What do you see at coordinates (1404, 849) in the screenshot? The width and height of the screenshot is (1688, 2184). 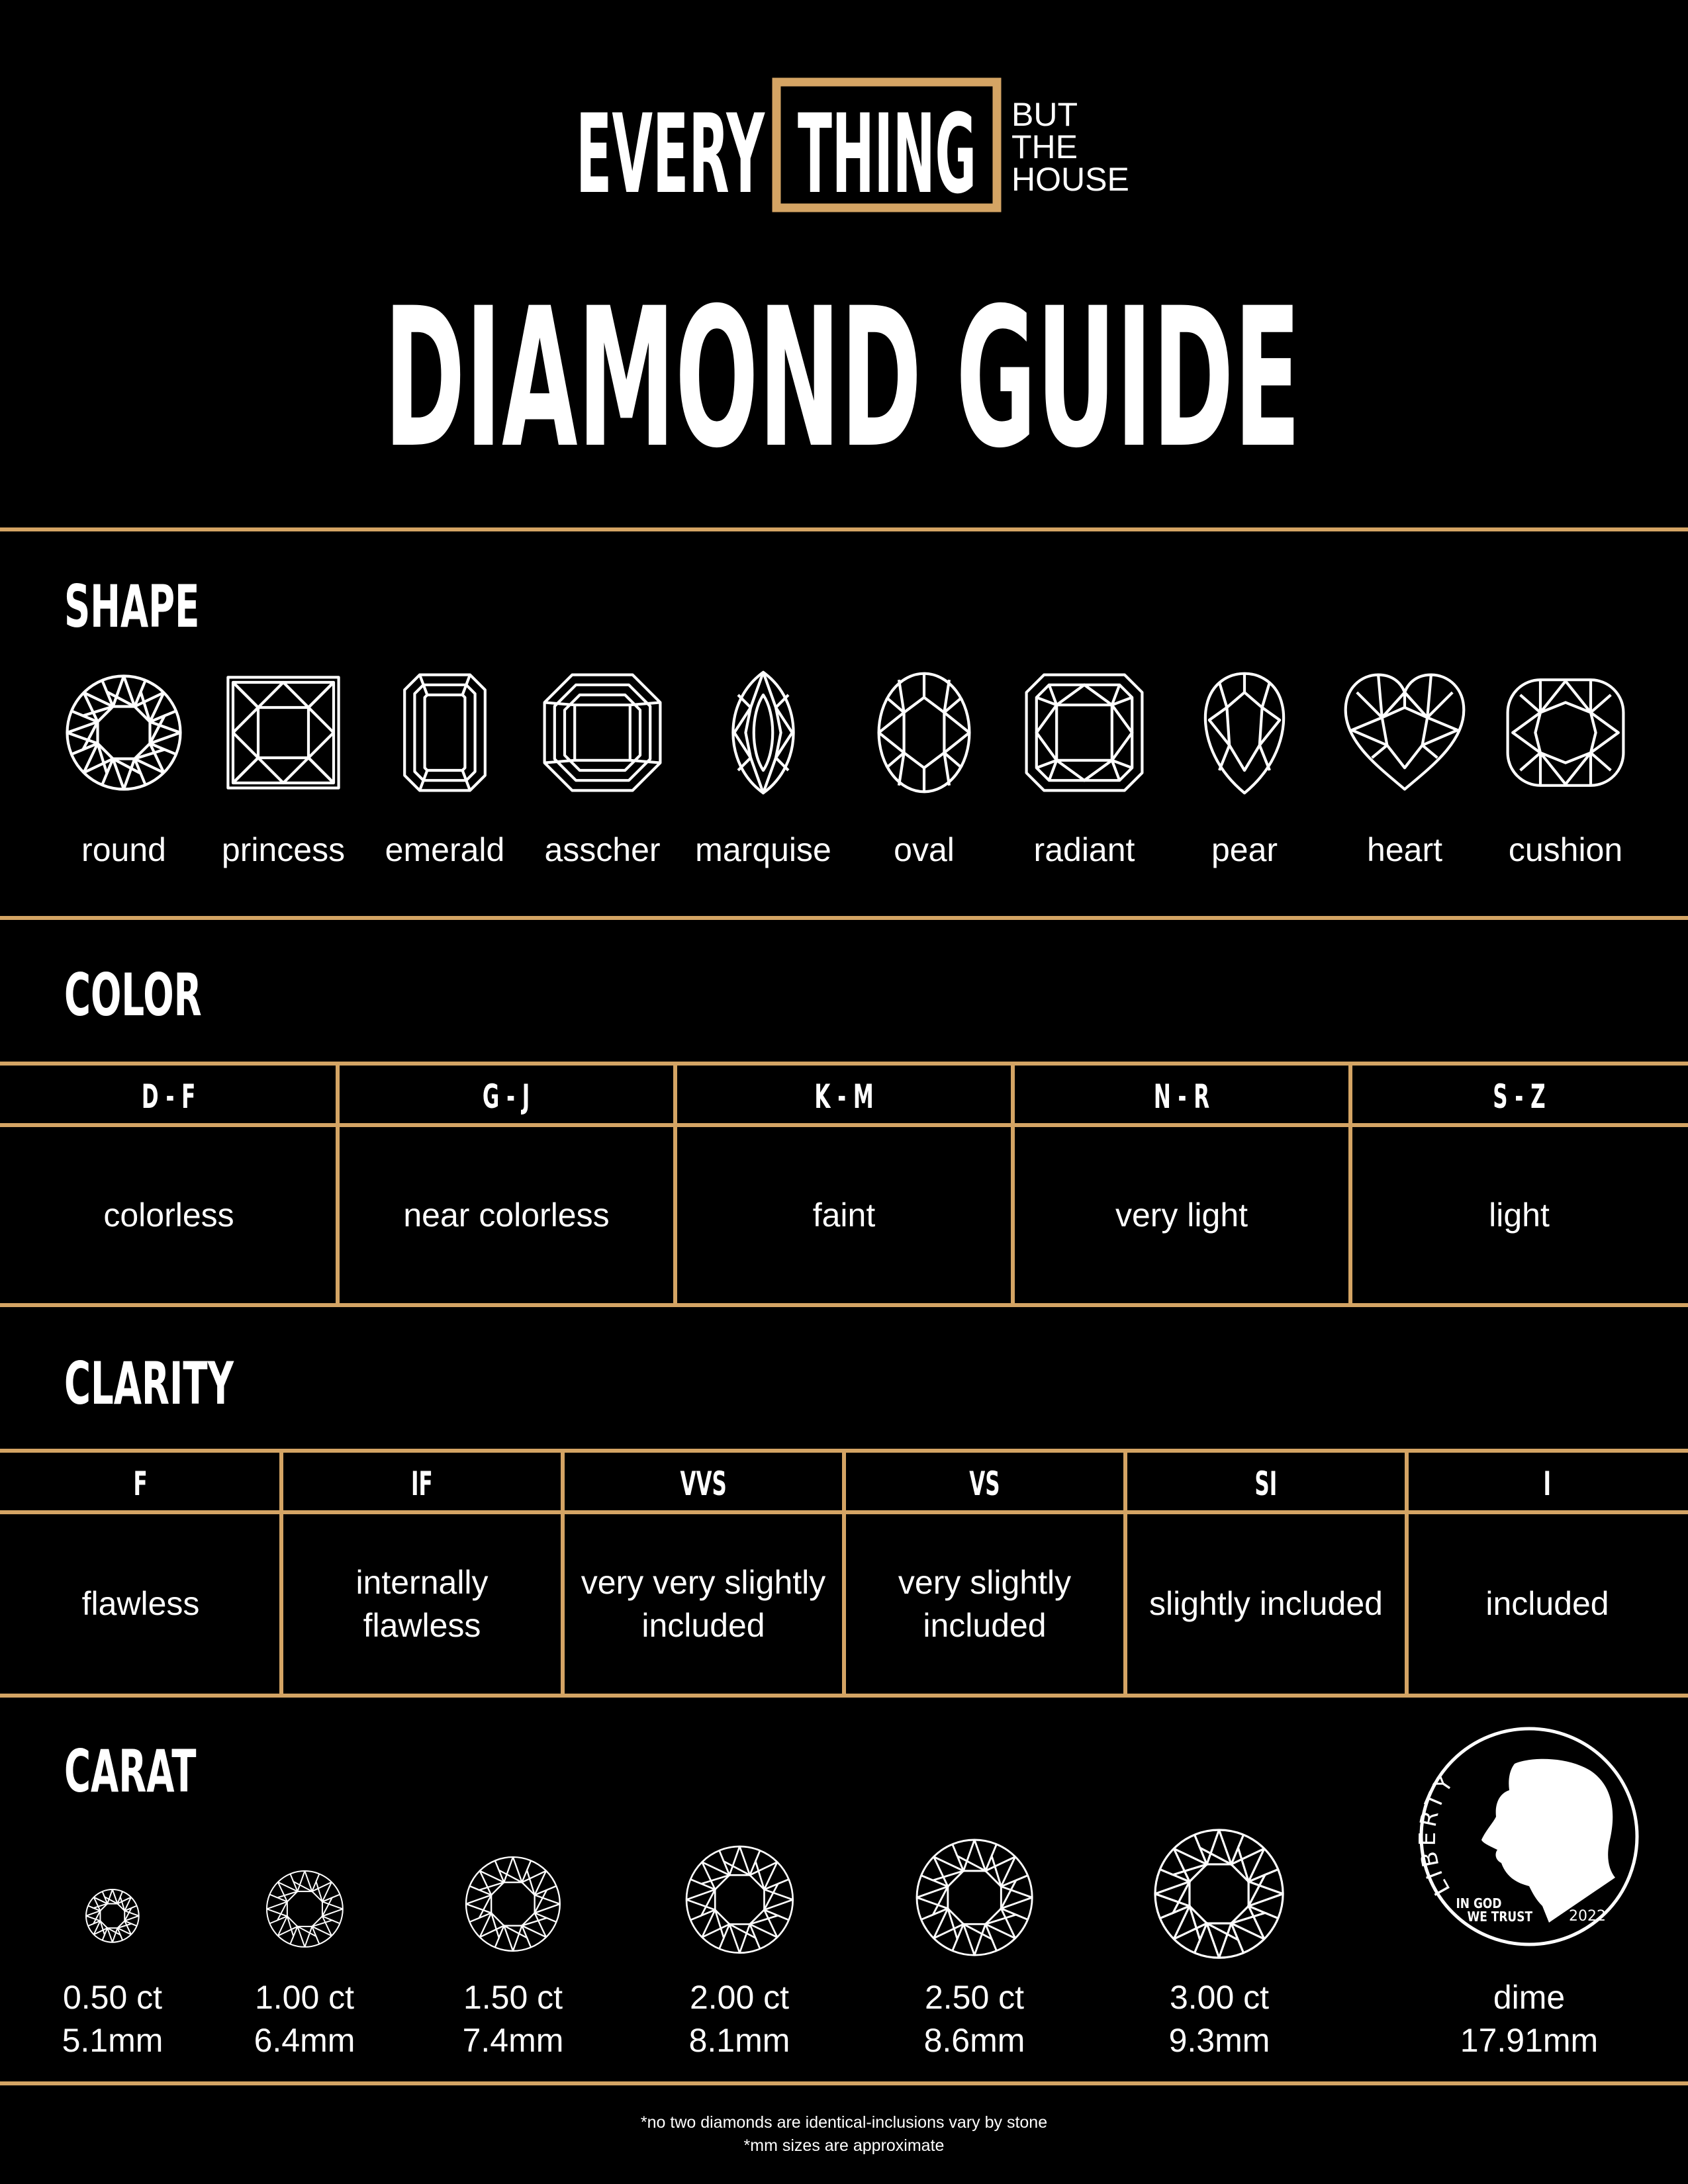 I see `shape-label: heart` at bounding box center [1404, 849].